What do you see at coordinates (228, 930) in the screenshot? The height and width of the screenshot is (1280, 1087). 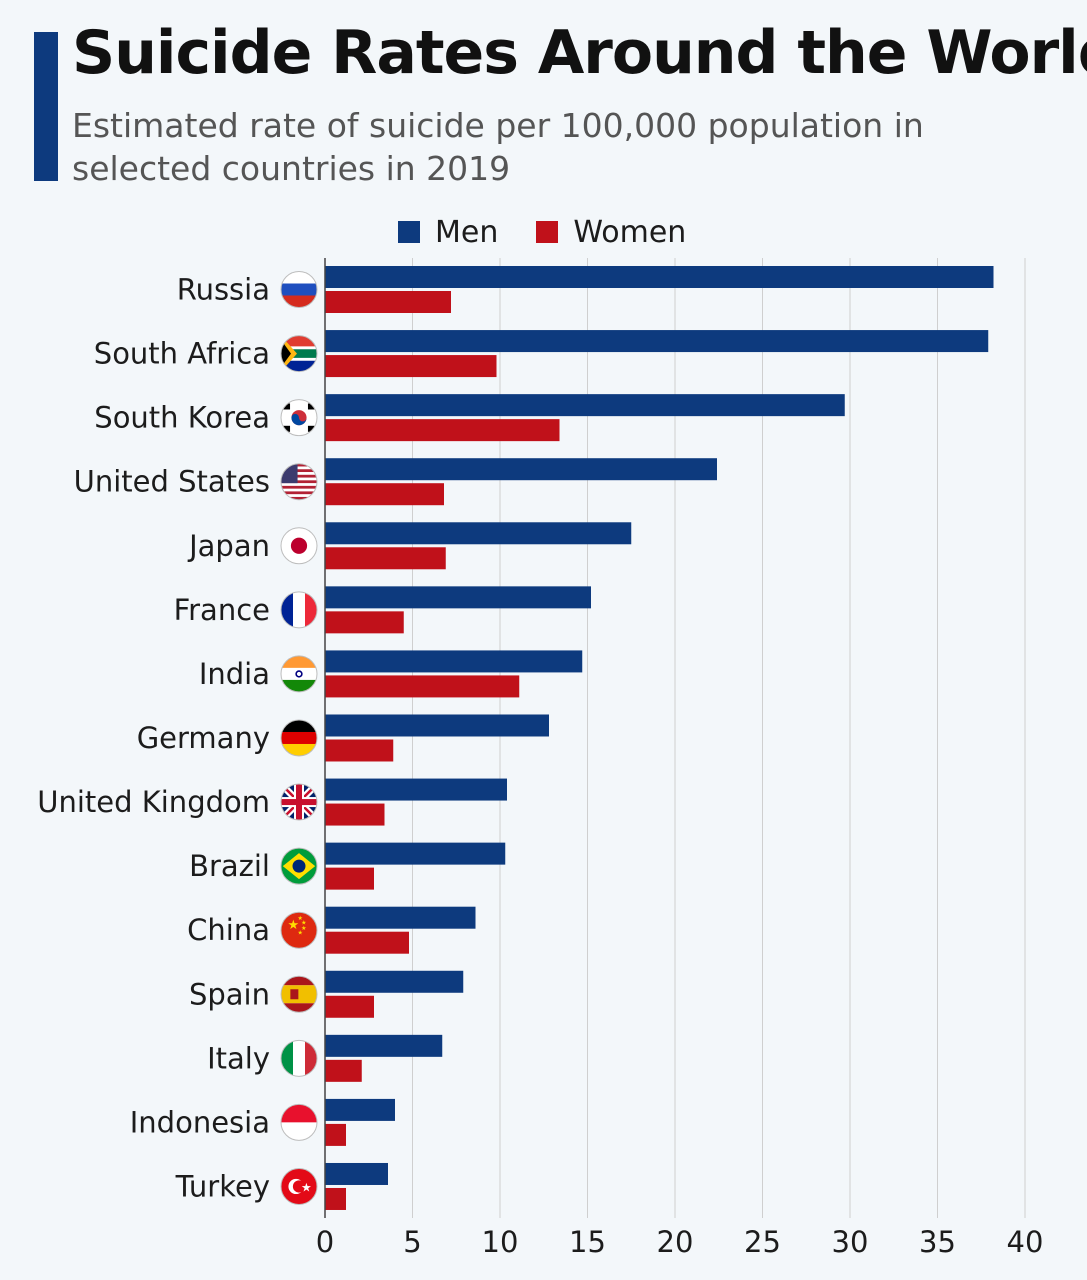 I see `category-label: China` at bounding box center [228, 930].